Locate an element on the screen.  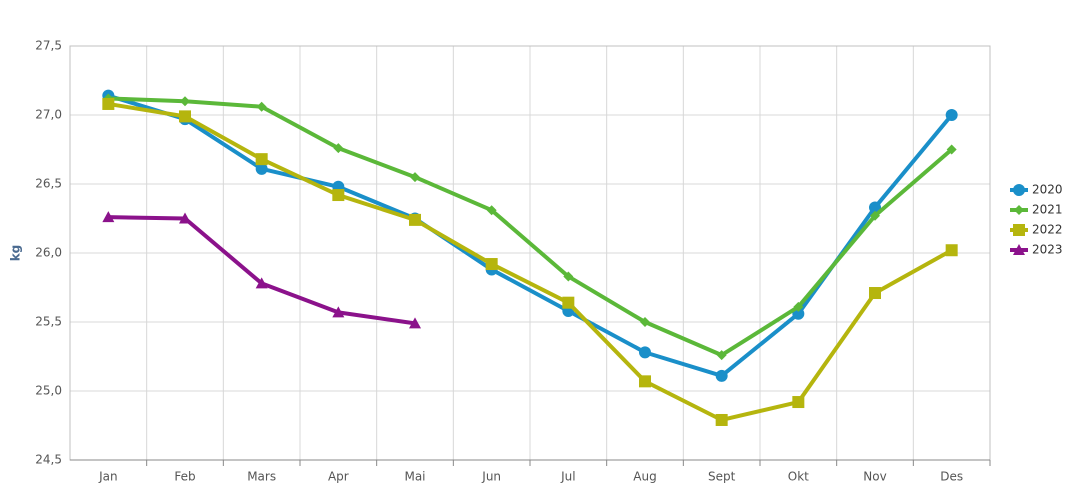
legend-label: 2021 is located at coordinates (1047, 210).